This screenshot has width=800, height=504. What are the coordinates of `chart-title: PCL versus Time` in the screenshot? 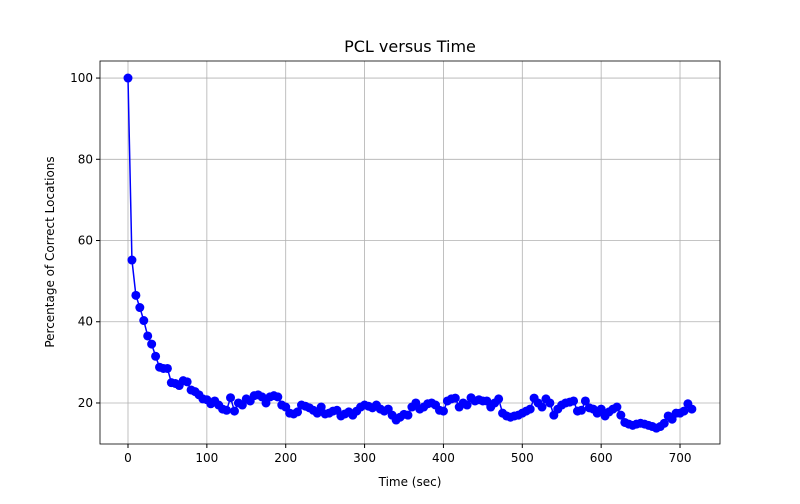 It's located at (410, 46).